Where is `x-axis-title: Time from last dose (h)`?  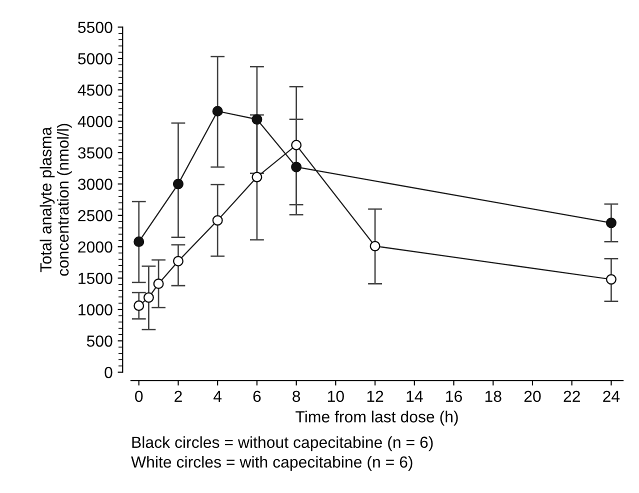 x-axis-title: Time from last dose (h) is located at coordinates (377, 418).